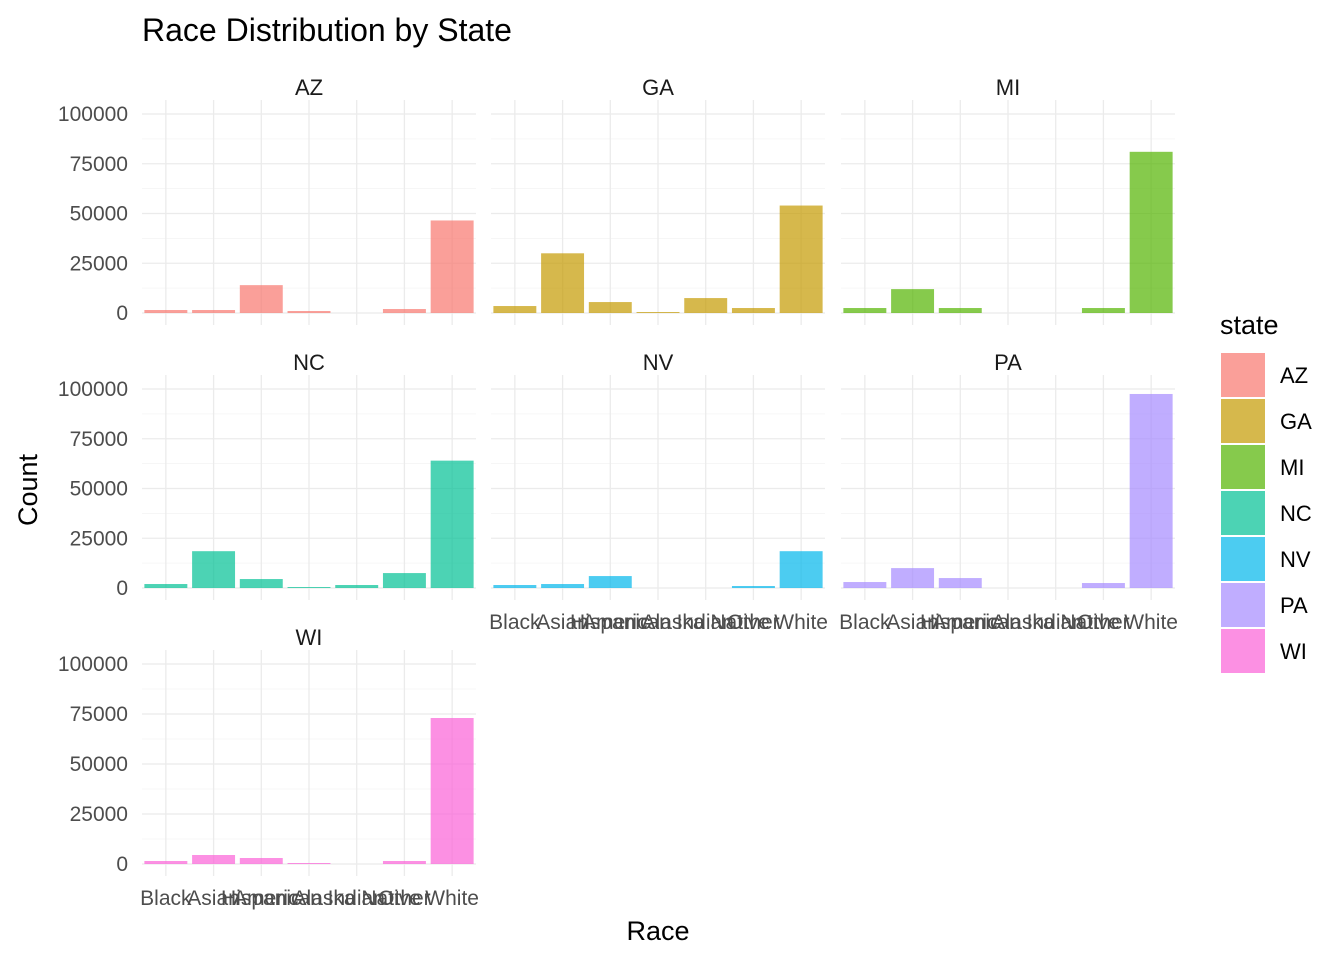 The width and height of the screenshot is (1344, 960). What do you see at coordinates (267, 475) in the screenshot?
I see `facet-nc: NC 0 25000 50000 75000 100000` at bounding box center [267, 475].